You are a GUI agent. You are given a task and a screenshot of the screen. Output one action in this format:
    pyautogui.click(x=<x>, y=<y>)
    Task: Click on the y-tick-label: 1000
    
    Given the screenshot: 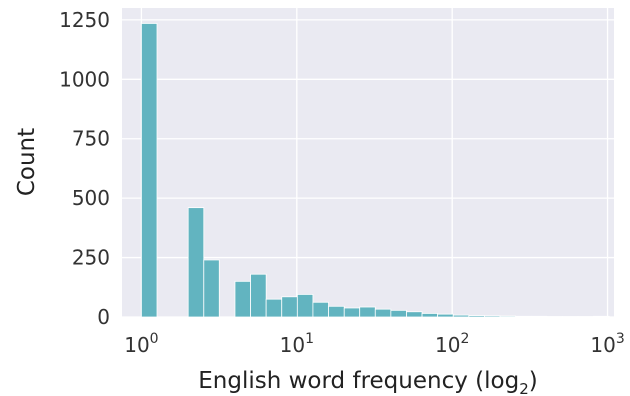 What is the action you would take?
    pyautogui.click(x=84, y=79)
    